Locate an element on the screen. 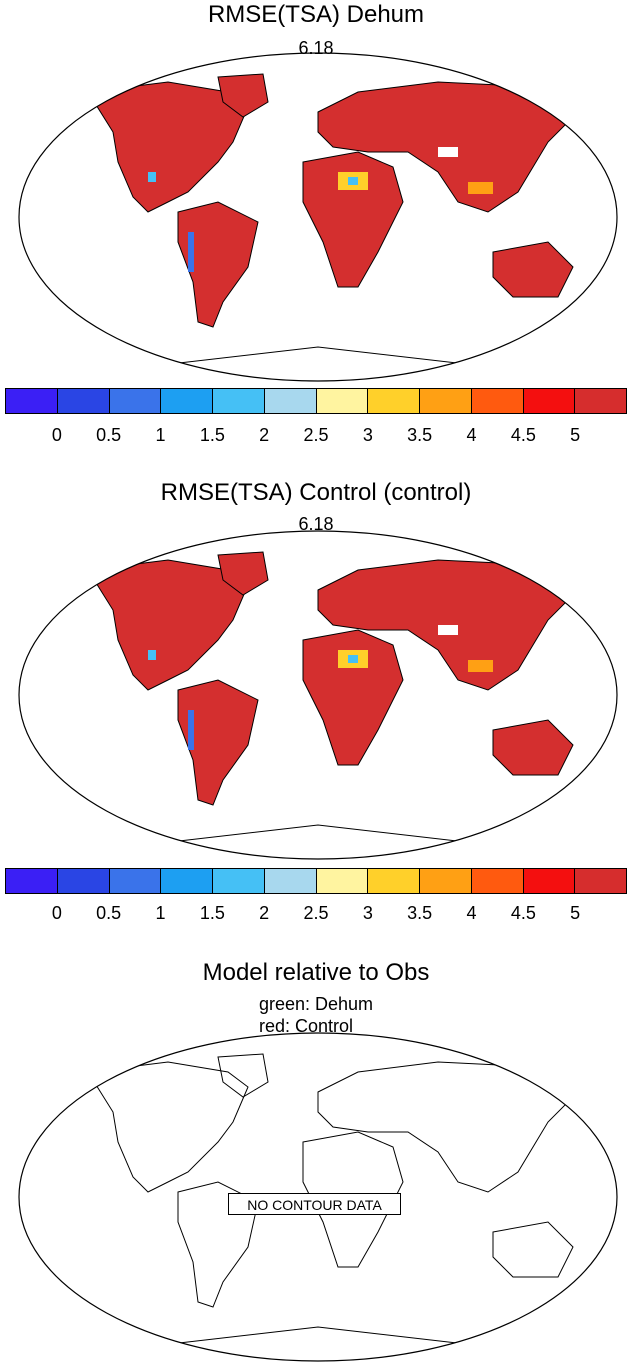  panel-2-value: 6.18 is located at coordinates (316, 524).